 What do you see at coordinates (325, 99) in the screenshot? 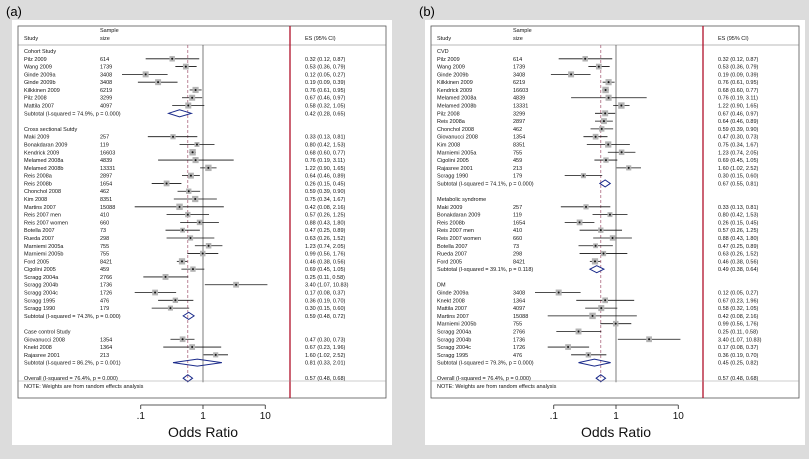
I see `es-label: 0.67 (0.46, 0.97)` at bounding box center [325, 99].